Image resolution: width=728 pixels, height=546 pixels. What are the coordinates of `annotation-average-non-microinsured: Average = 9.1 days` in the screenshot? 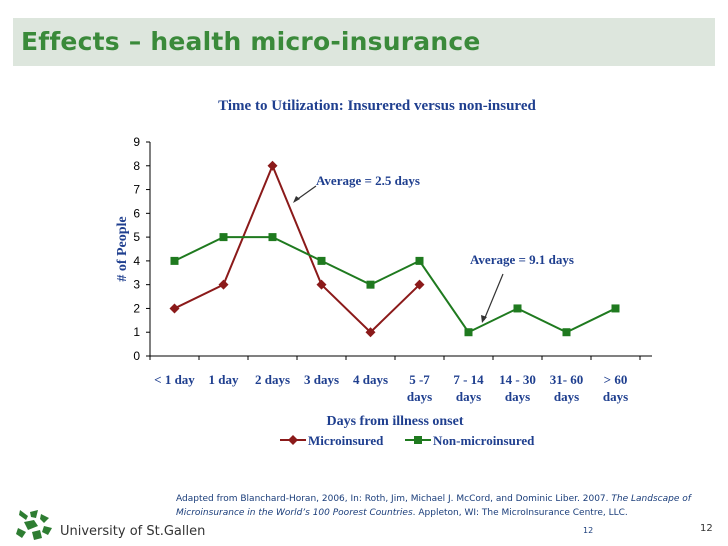 It's located at (522, 259).